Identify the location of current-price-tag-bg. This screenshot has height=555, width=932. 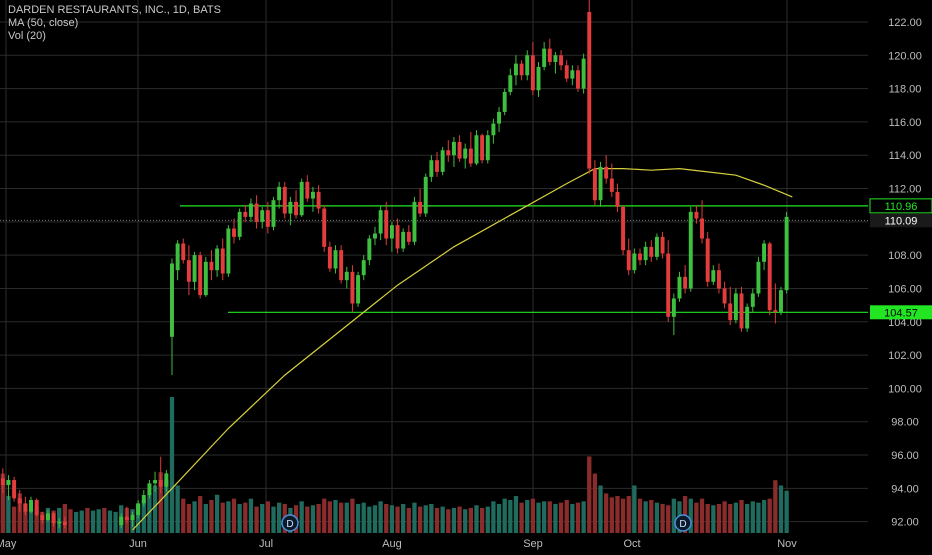
(901, 220).